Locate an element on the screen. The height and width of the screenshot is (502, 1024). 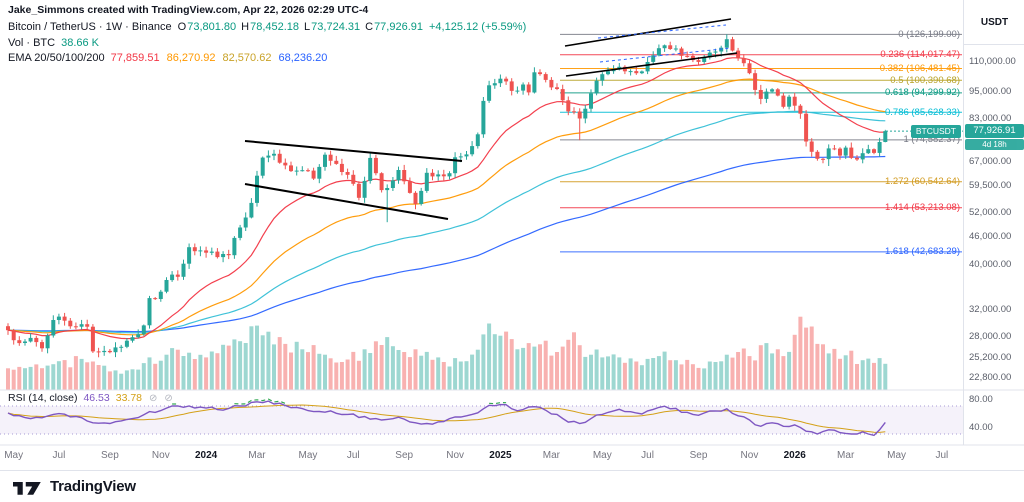
price-axis-label: 25,200.00 is located at coordinates (990, 358).